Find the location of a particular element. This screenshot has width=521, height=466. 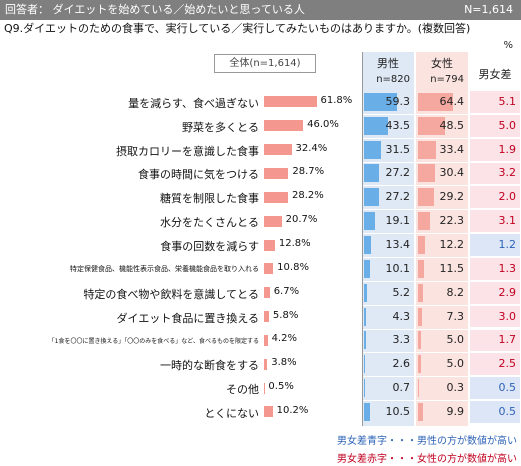

diff-value: 1.2 is located at coordinates (507, 245).